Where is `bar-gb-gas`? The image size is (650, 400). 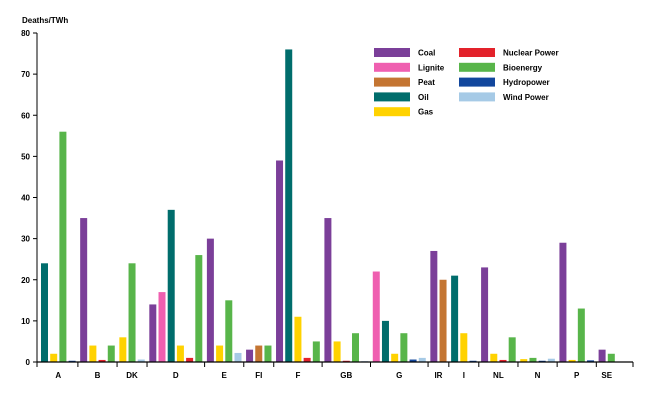
bar-gb-gas is located at coordinates (337, 351).